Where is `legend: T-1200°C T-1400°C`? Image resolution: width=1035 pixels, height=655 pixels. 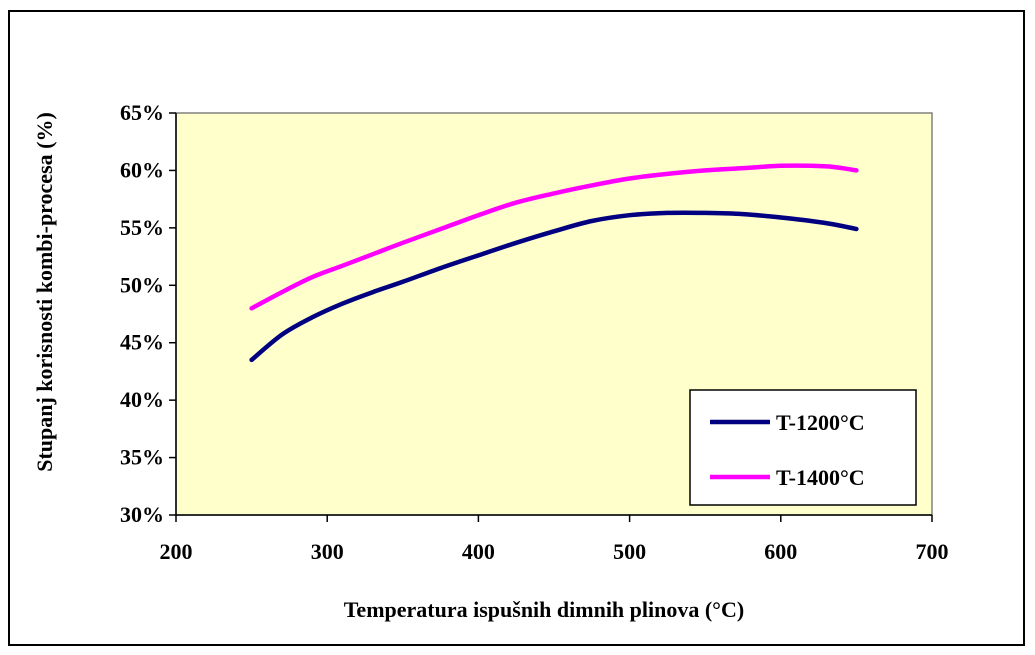 legend: T-1200°C T-1400°C is located at coordinates (803, 447).